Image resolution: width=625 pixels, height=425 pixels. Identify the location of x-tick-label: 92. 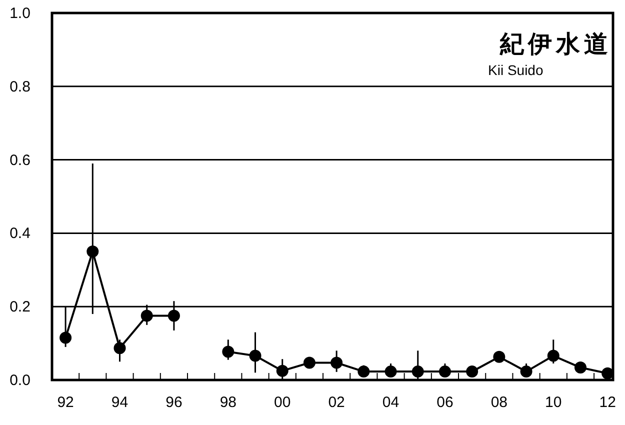
(65, 402).